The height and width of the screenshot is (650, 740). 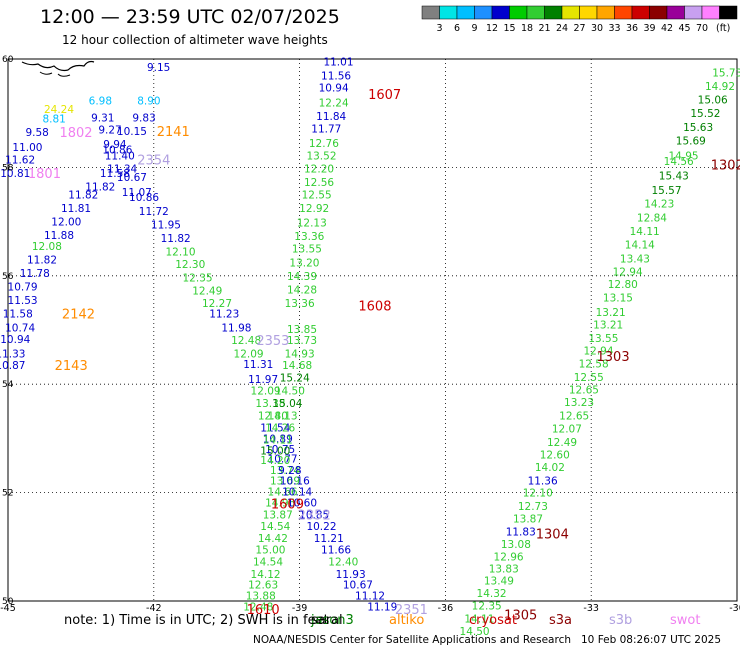 What do you see at coordinates (659, 205) in the screenshot?
I see `wave-height-label: 14.23` at bounding box center [659, 205].